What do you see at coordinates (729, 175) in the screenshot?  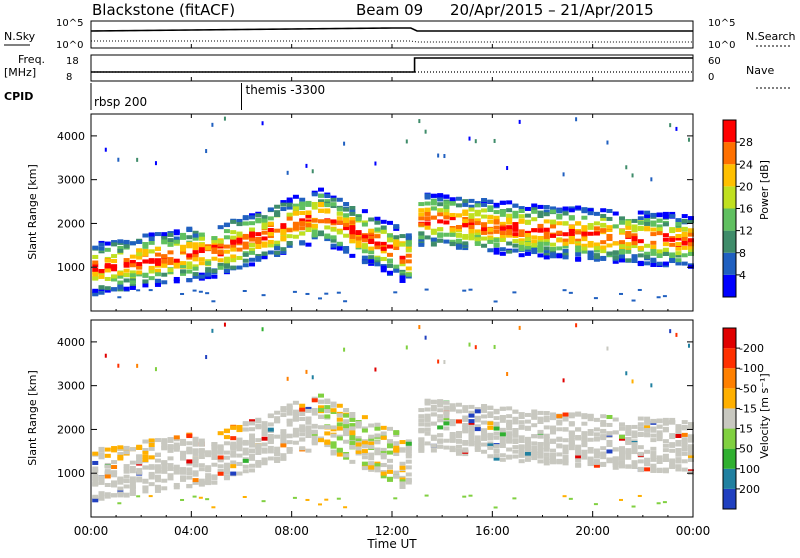 I see `colorbar-swatch` at bounding box center [729, 175].